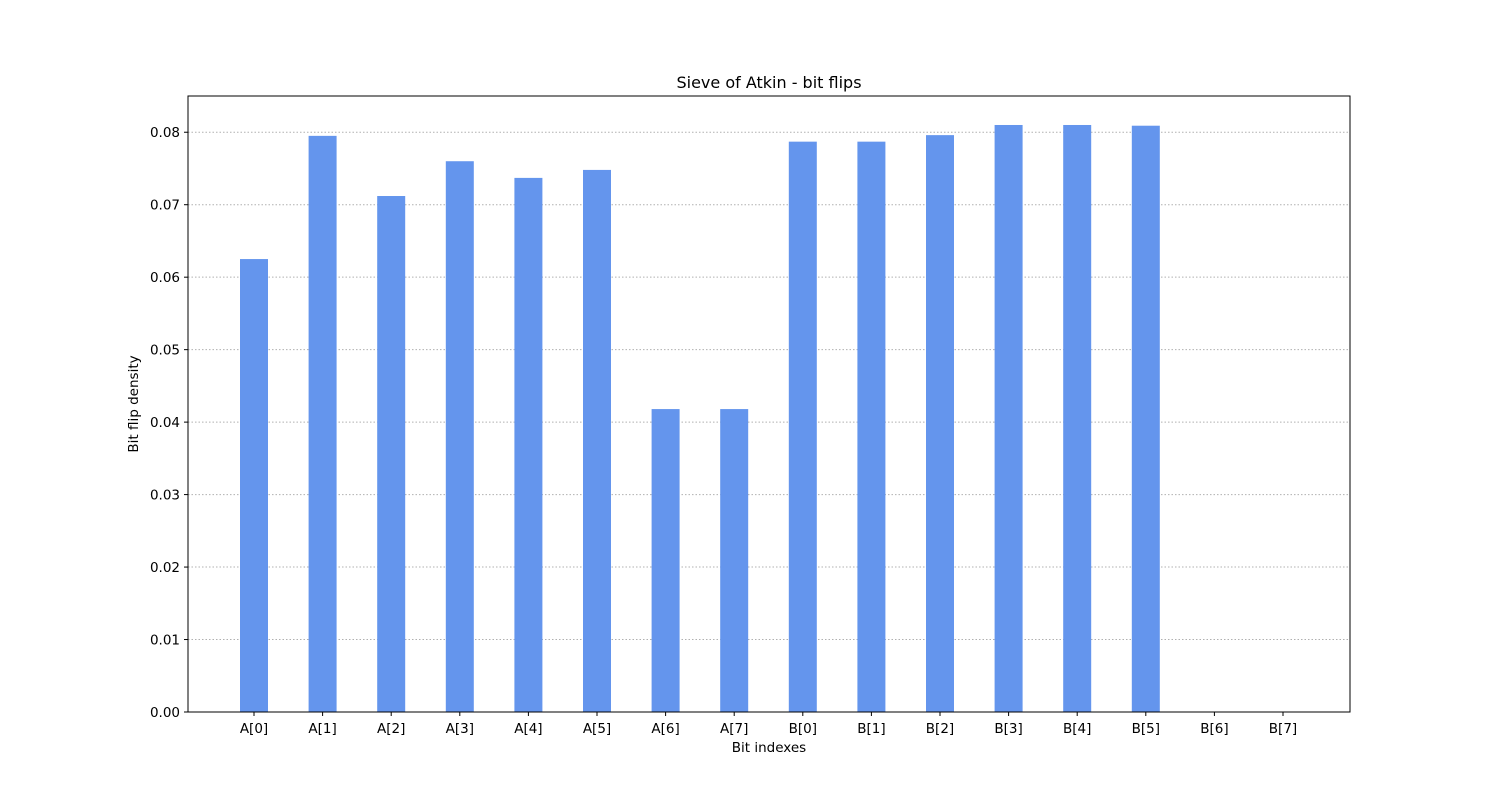 Image resolution: width=1500 pixels, height=800 pixels. Describe the element at coordinates (322, 729) in the screenshot. I see `x-tick-label: A[1]` at that location.